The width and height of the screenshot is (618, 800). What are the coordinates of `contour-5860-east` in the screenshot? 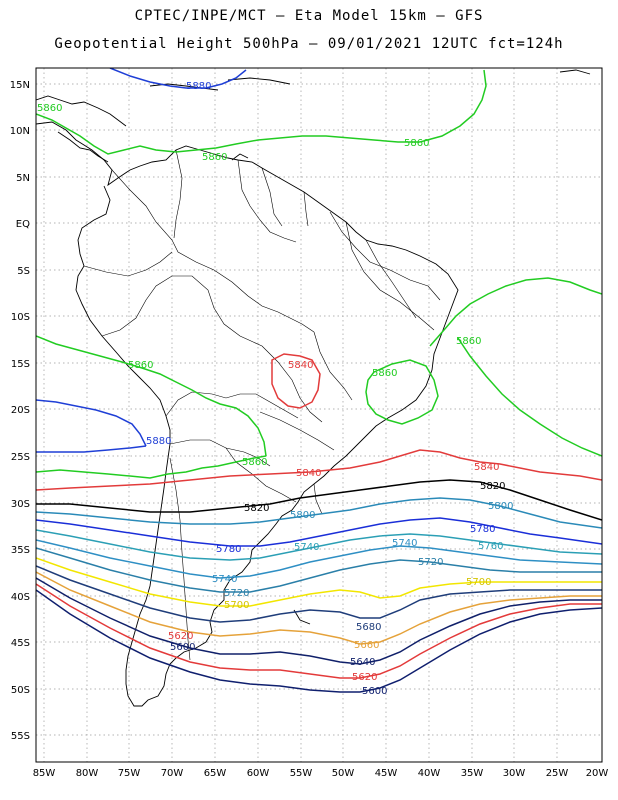 It's located at (515, 312).